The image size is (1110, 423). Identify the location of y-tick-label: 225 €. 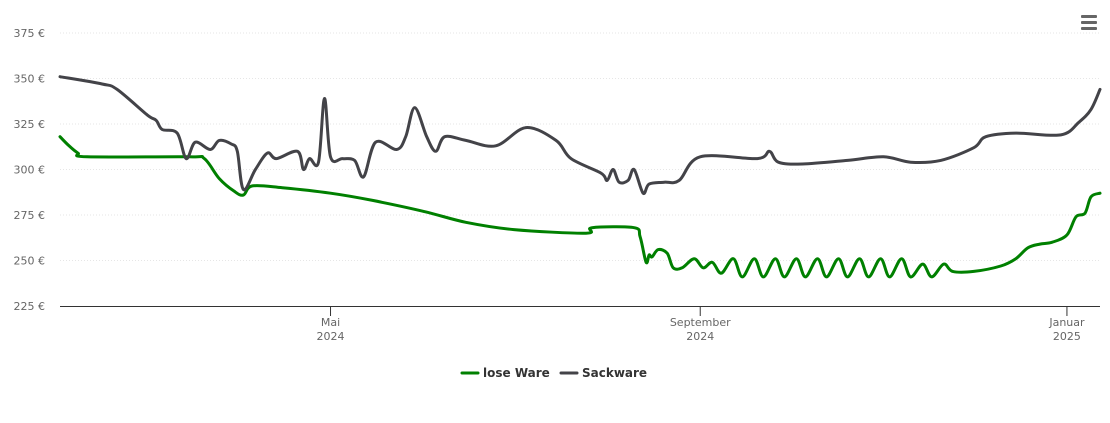
(30, 306).